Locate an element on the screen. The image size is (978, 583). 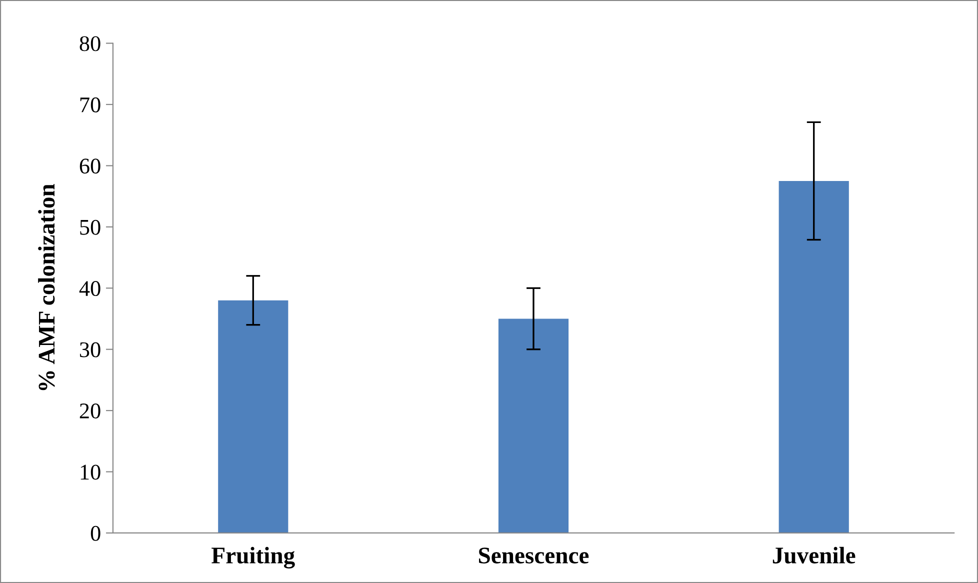
y-tick-label: 0 is located at coordinates (95, 533).